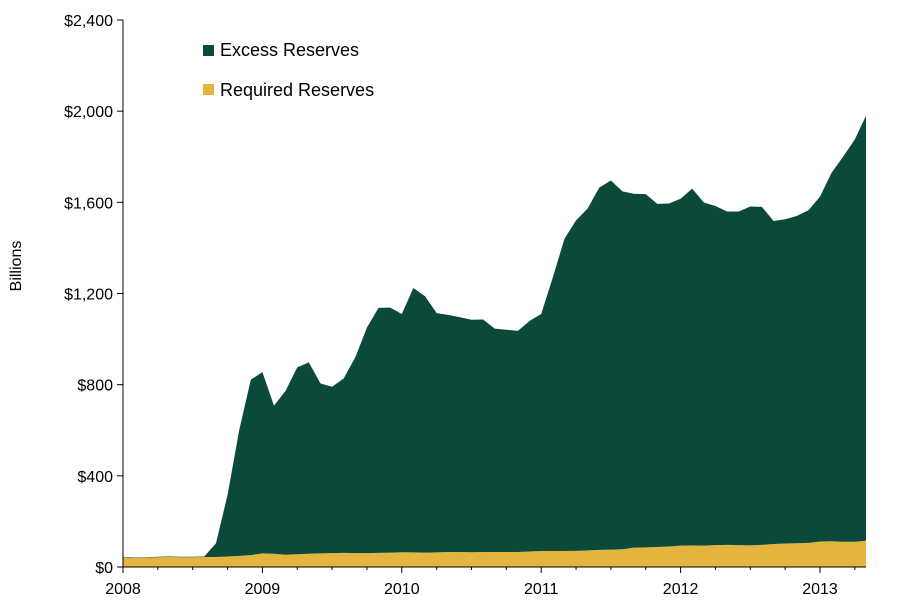 This screenshot has width=903, height=614. Describe the element at coordinates (681, 589) in the screenshot. I see `x-tick-label: 2012` at that location.